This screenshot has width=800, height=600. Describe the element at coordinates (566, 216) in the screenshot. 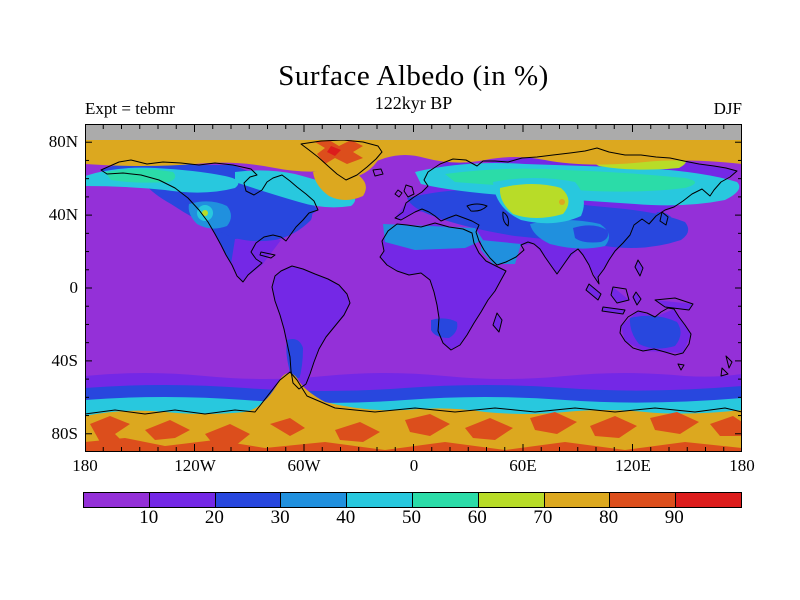

I see `eurasia-coast` at that location.